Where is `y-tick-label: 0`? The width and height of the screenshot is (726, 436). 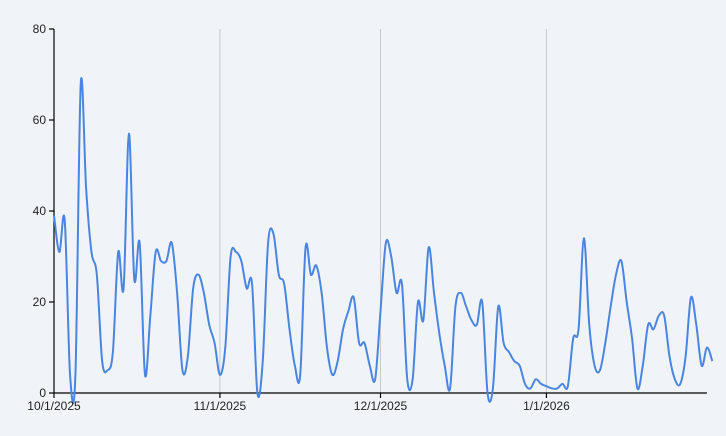 y-tick-label: 0 is located at coordinates (42, 393).